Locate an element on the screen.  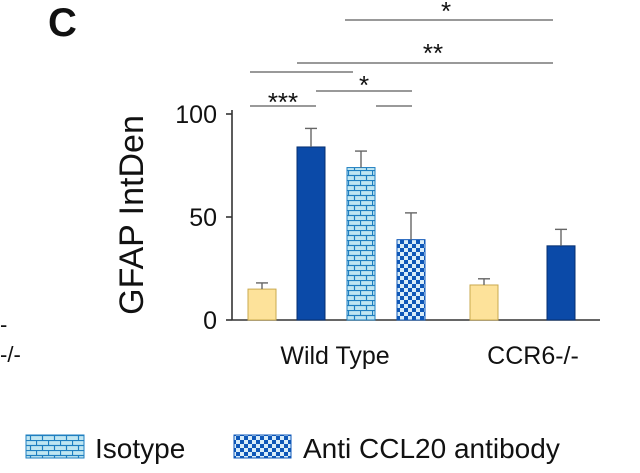
y-tick-label: 50 is located at coordinates (203, 218).